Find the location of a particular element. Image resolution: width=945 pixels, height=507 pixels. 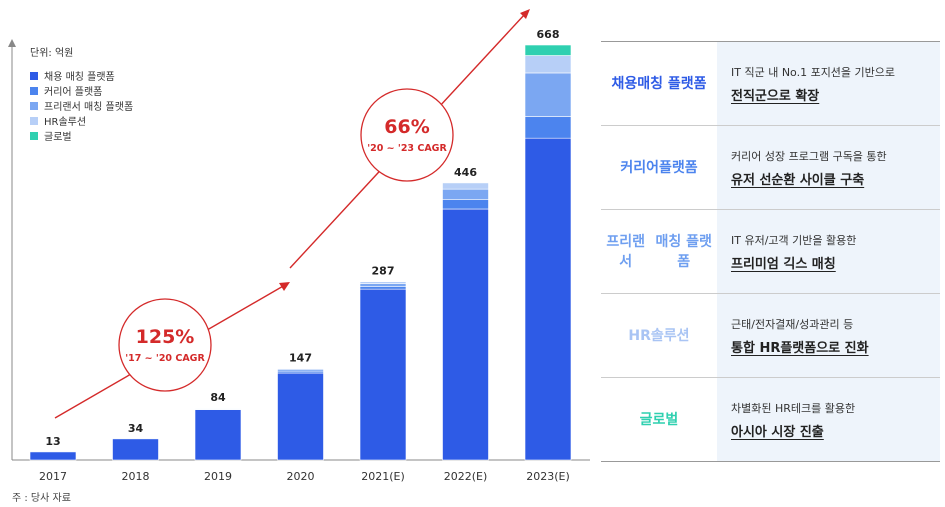

panel-row-main: 통합 HR플랫폼으로 진화 is located at coordinates (800, 348).